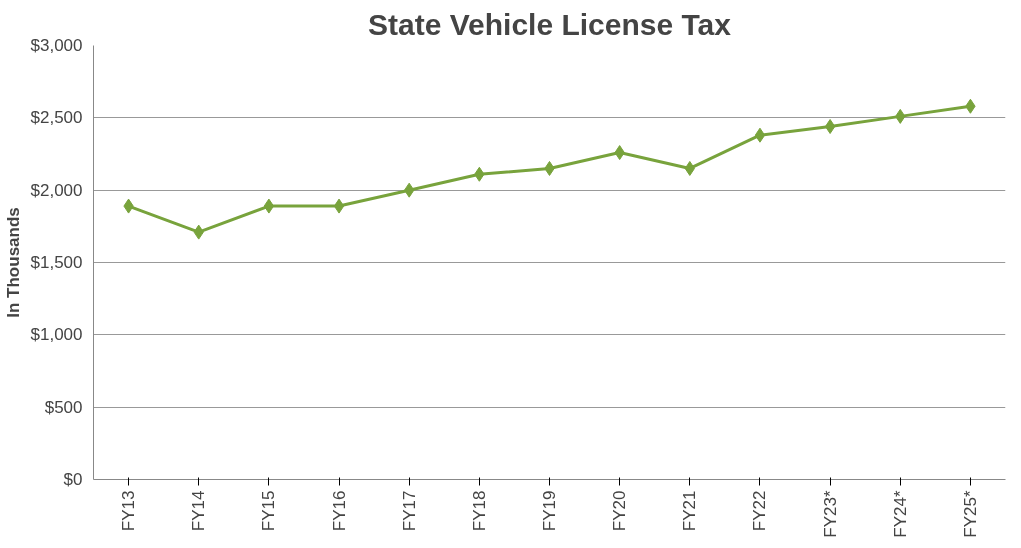 This screenshot has width=1021, height=548. Describe the element at coordinates (199, 511) in the screenshot. I see `x-tick-label: FY14` at that location.